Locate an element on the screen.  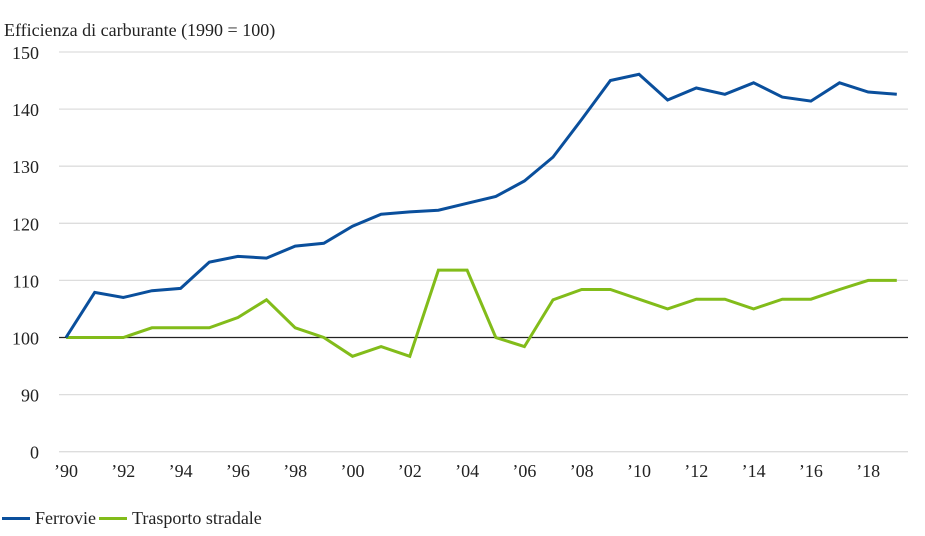
legend: Ferrovie Trasporto stradale is located at coordinates (133, 518).